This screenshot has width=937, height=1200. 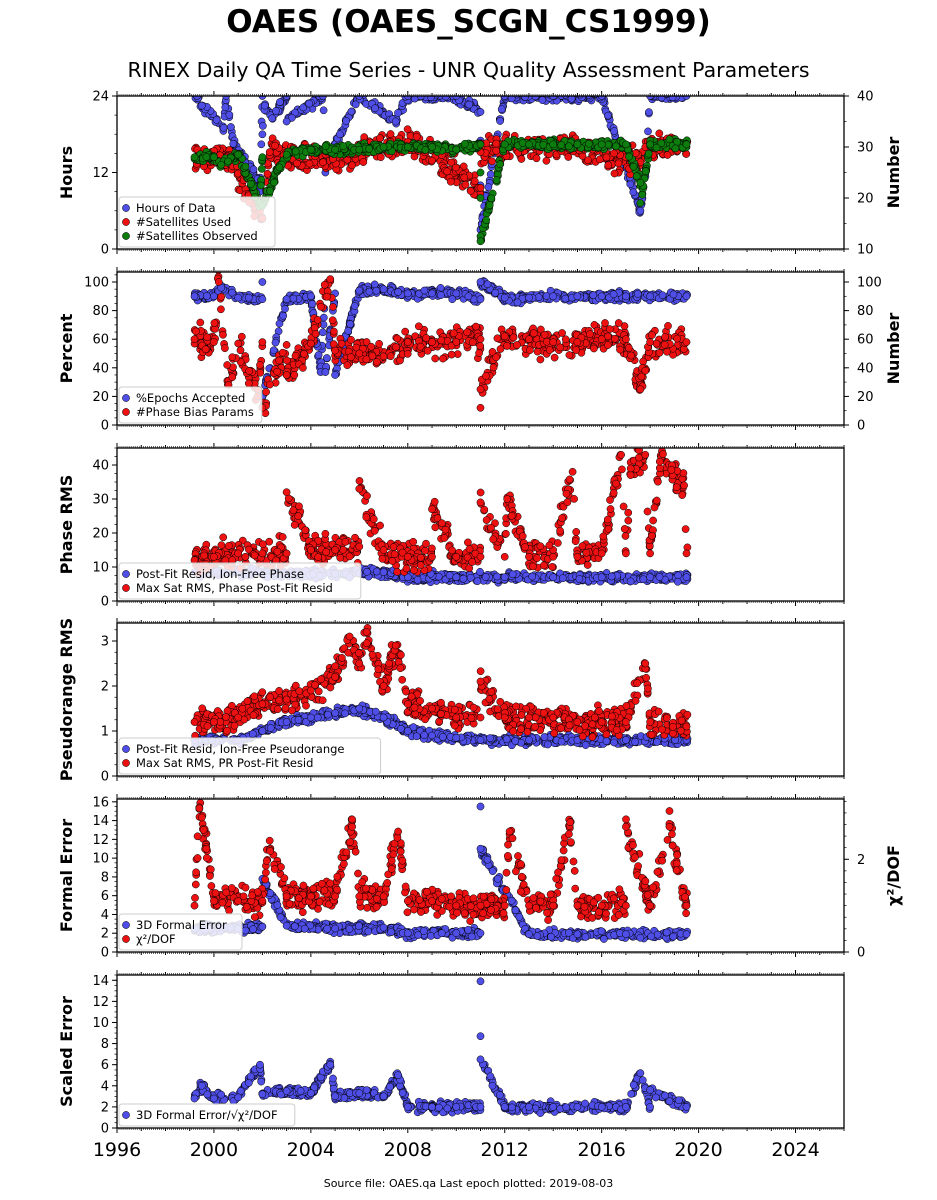 What do you see at coordinates (176, 208) in the screenshot?
I see `legend-label: Hours of Data` at bounding box center [176, 208].